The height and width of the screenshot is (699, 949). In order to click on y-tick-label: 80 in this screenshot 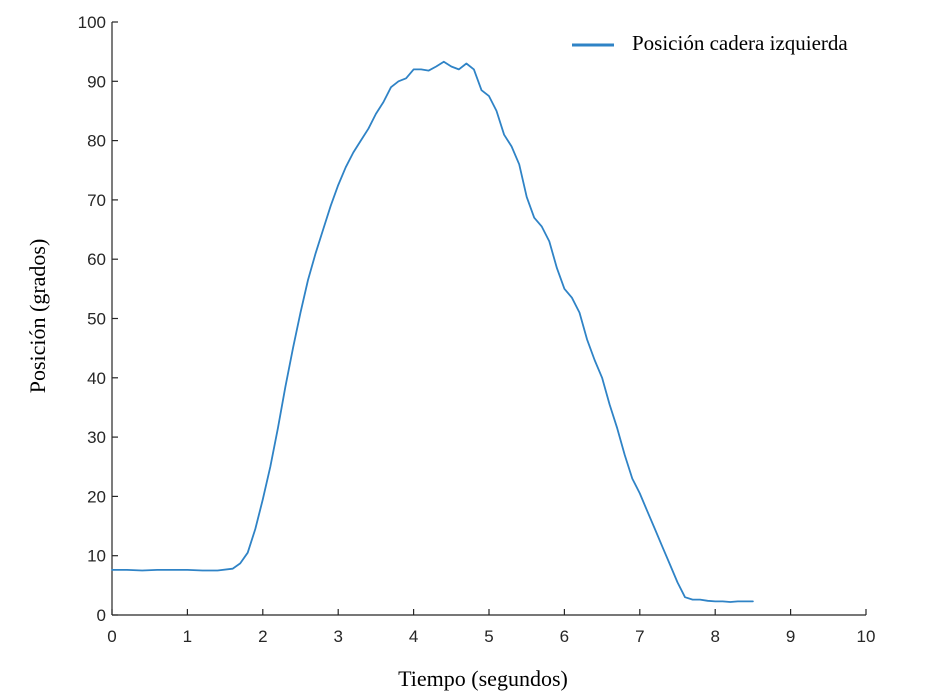, I will do `click(96, 141)`.